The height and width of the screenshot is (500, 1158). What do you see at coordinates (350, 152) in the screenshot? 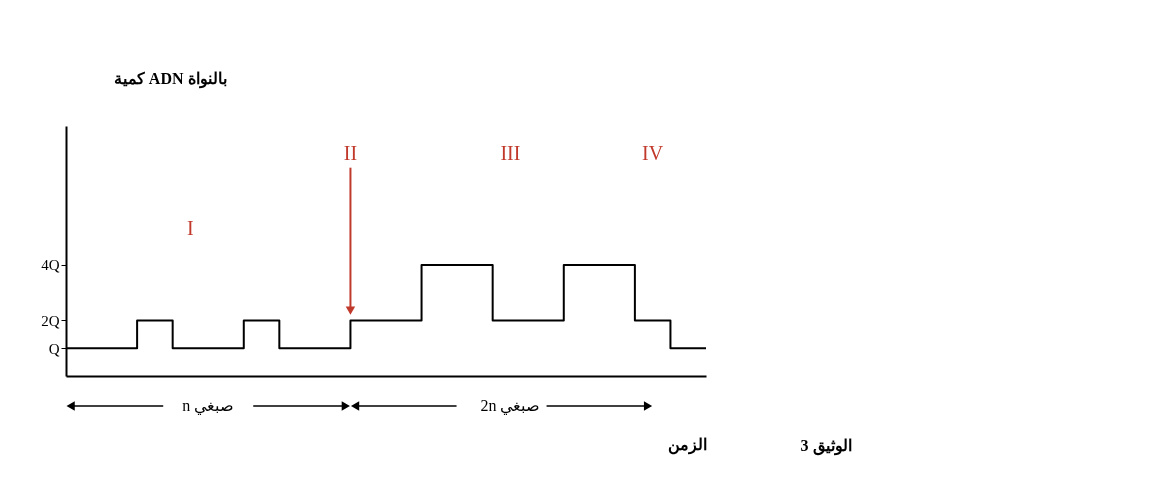
I see `annotation: II` at bounding box center [350, 152].